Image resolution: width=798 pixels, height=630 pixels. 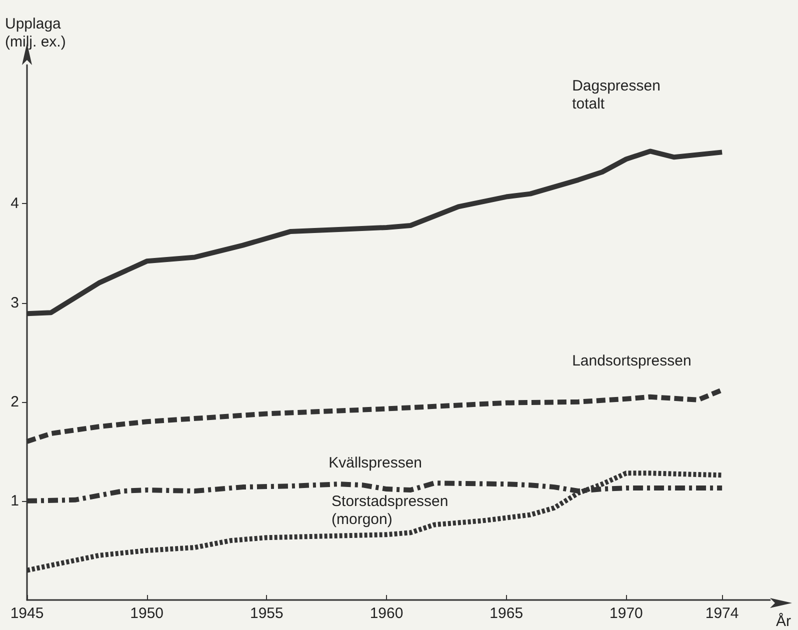 What do you see at coordinates (14, 203) in the screenshot?
I see `y-tick-label: 4` at bounding box center [14, 203].